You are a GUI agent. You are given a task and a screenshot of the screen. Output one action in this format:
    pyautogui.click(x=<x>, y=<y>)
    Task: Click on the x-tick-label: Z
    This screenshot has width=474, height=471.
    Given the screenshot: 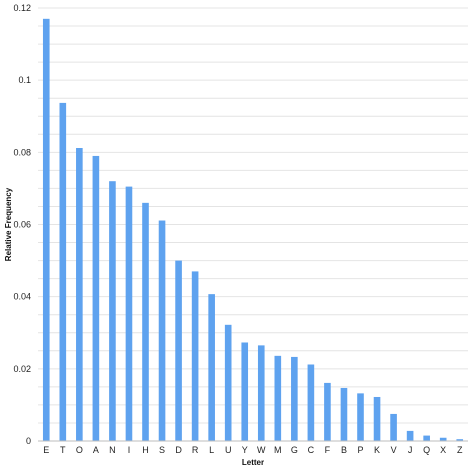 What is the action you would take?
    pyautogui.click(x=460, y=450)
    